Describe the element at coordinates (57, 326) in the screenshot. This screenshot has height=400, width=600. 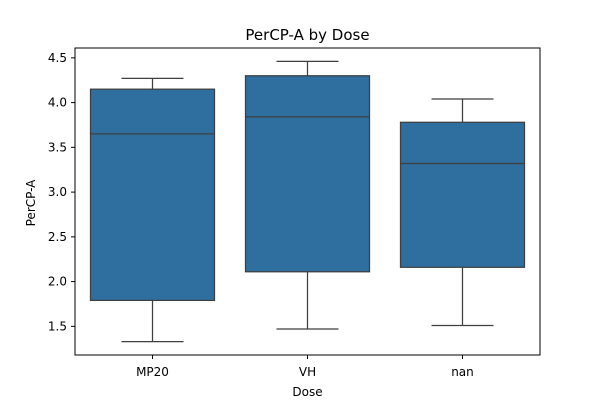
I see `y-tick-label: 1.5` at that location.